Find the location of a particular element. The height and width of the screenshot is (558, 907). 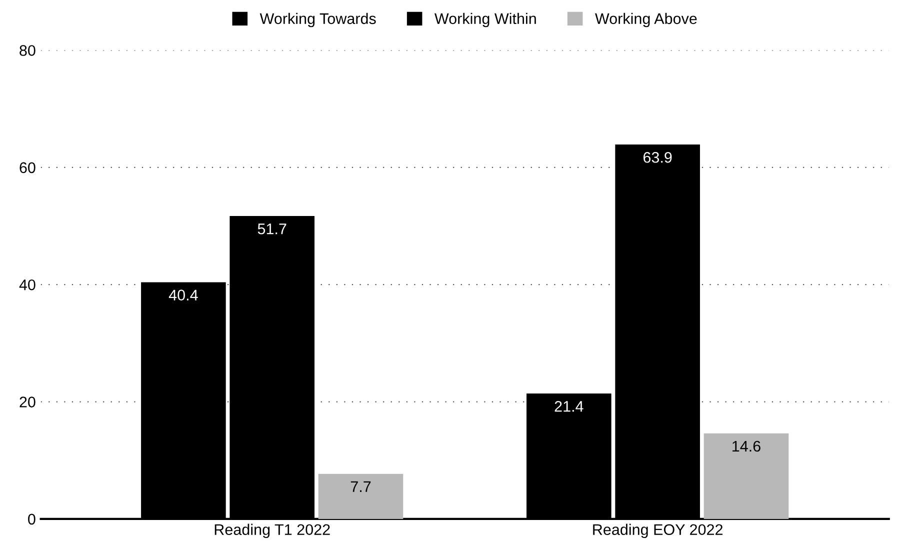

y-tick-label: 0 is located at coordinates (32, 519).